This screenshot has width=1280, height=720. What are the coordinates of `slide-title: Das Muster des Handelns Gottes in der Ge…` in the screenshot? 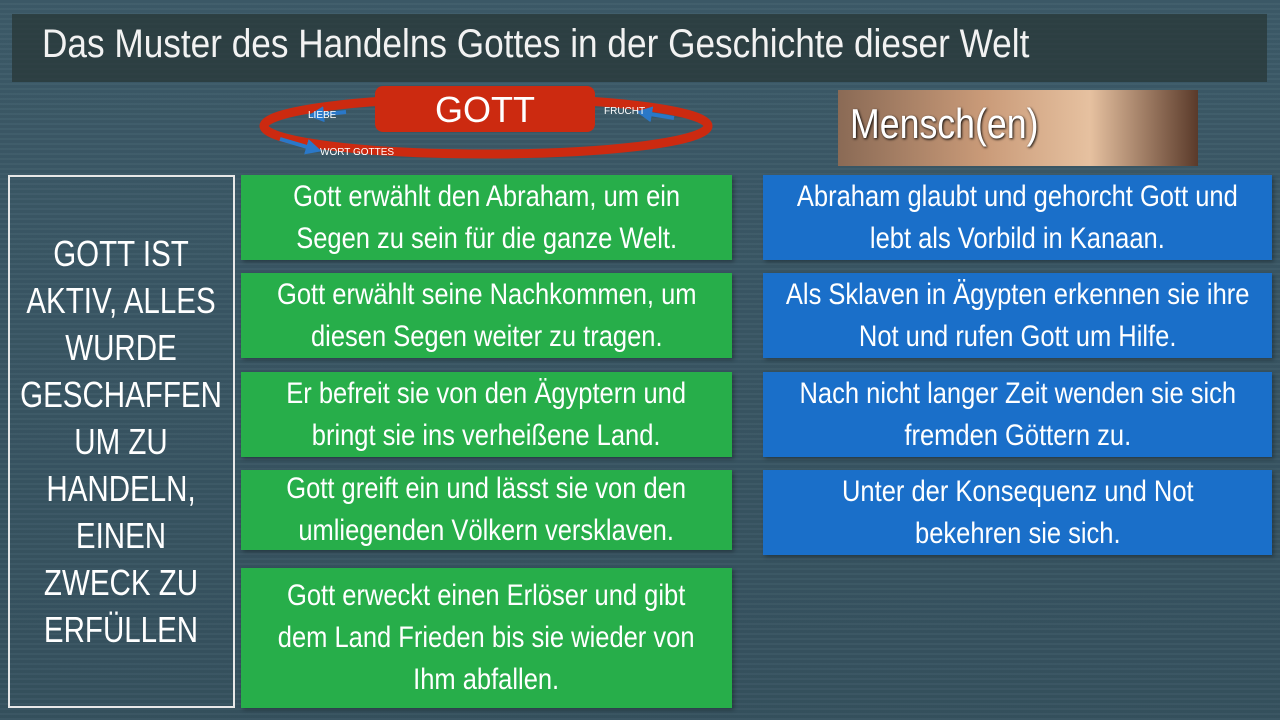 It's located at (536, 44).